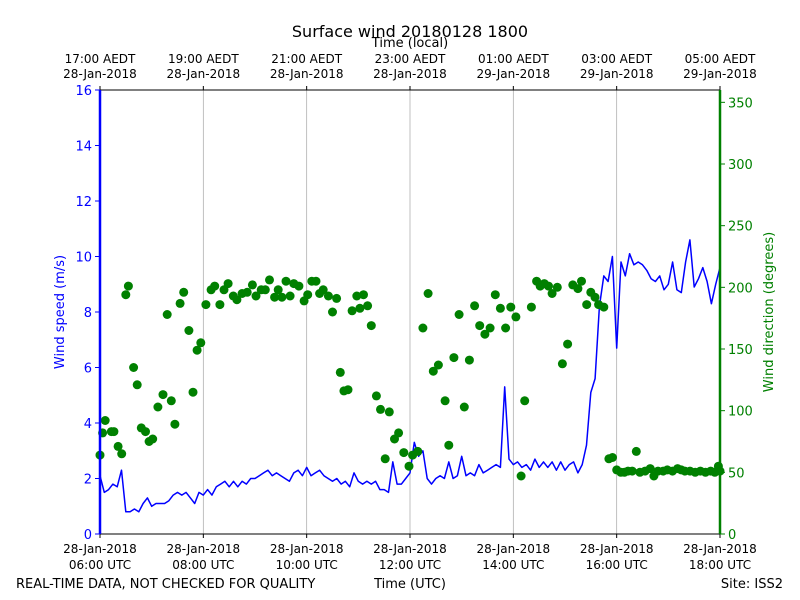 The width and height of the screenshot is (800, 600). I want to click on top-tick-label-time: 05:00 AEDT, so click(720, 59).